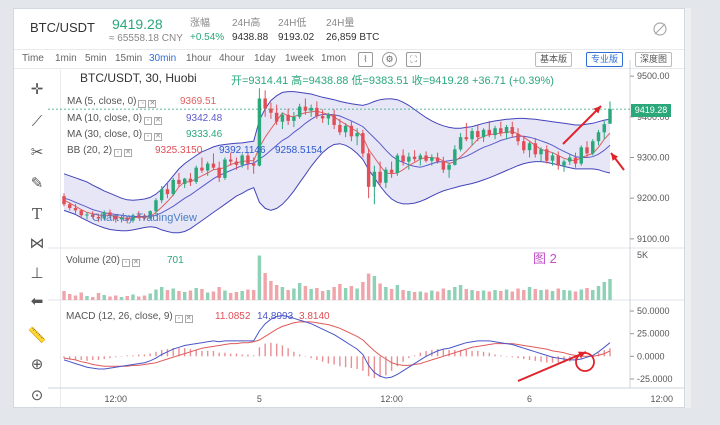 This screenshot has width=720, height=425. Describe the element at coordinates (605, 59) in the screenshot. I see `pro-version-button: 专业版` at that location.